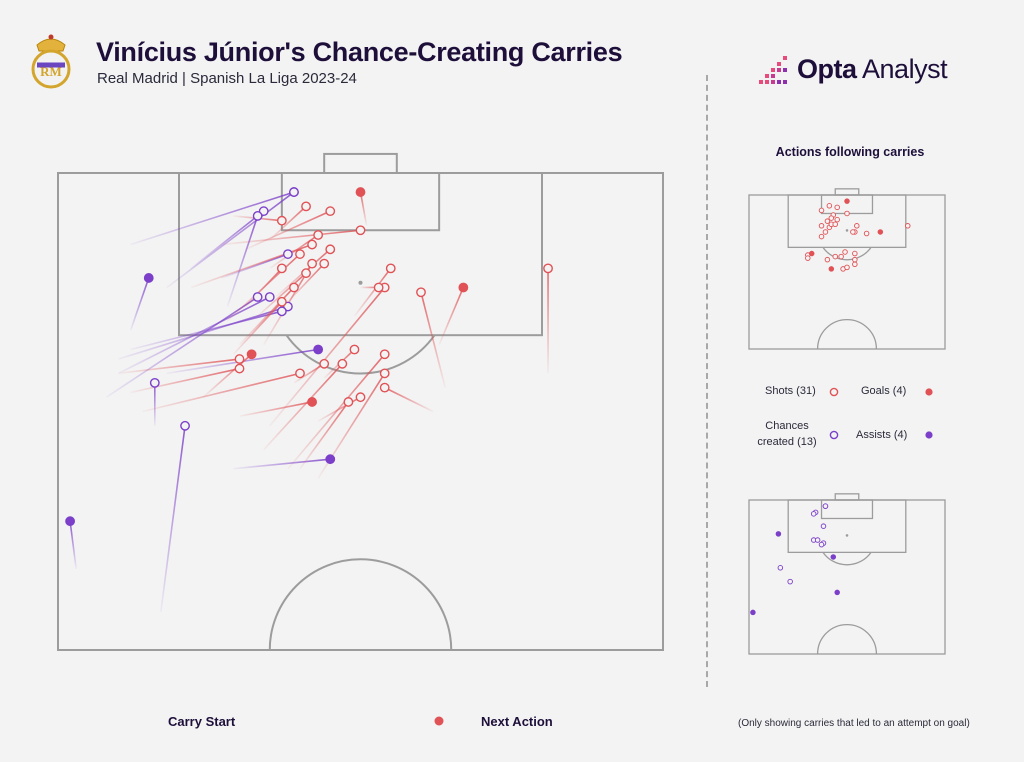  Describe the element at coordinates (847, 230) in the screenshot. I see `mini-shots-pitch-penalty-spot` at that location.